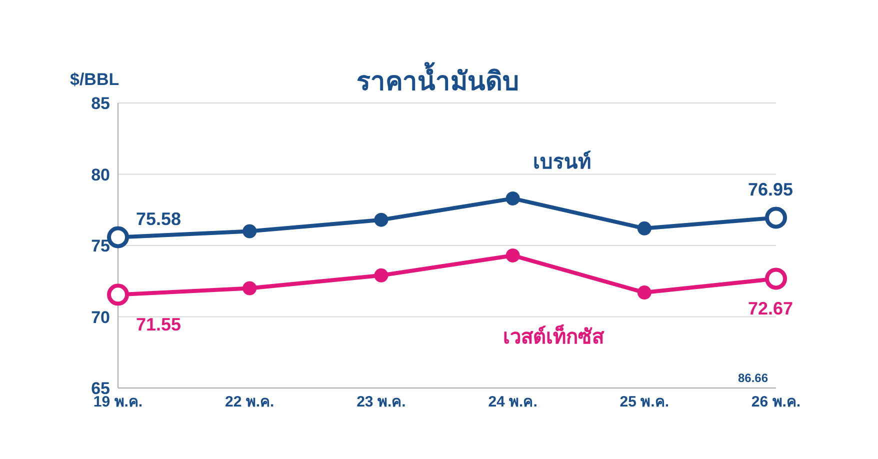 The height and width of the screenshot is (459, 878). Describe the element at coordinates (159, 324) in the screenshot. I see `data-label: 71.55` at that location.